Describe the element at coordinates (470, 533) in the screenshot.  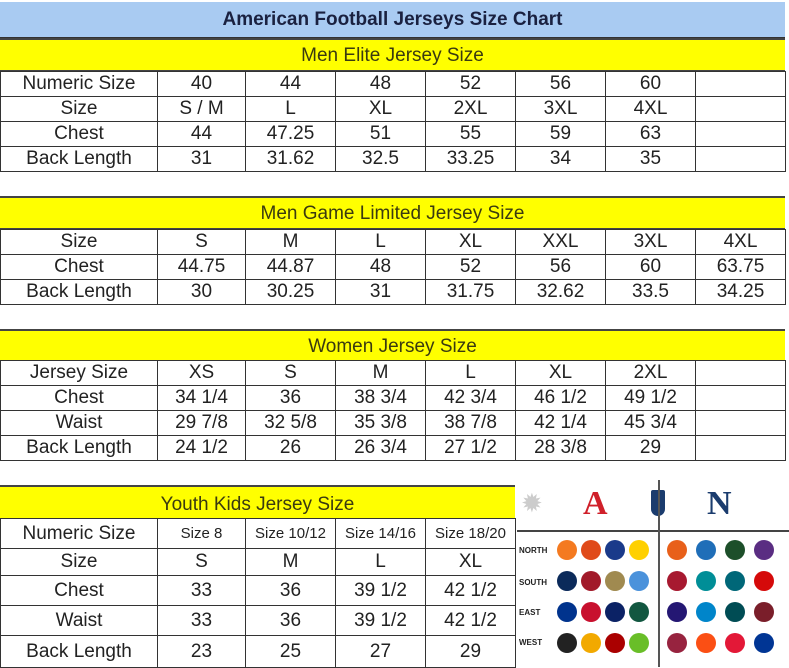
I see `table-cell: Size 18/20` at that location.